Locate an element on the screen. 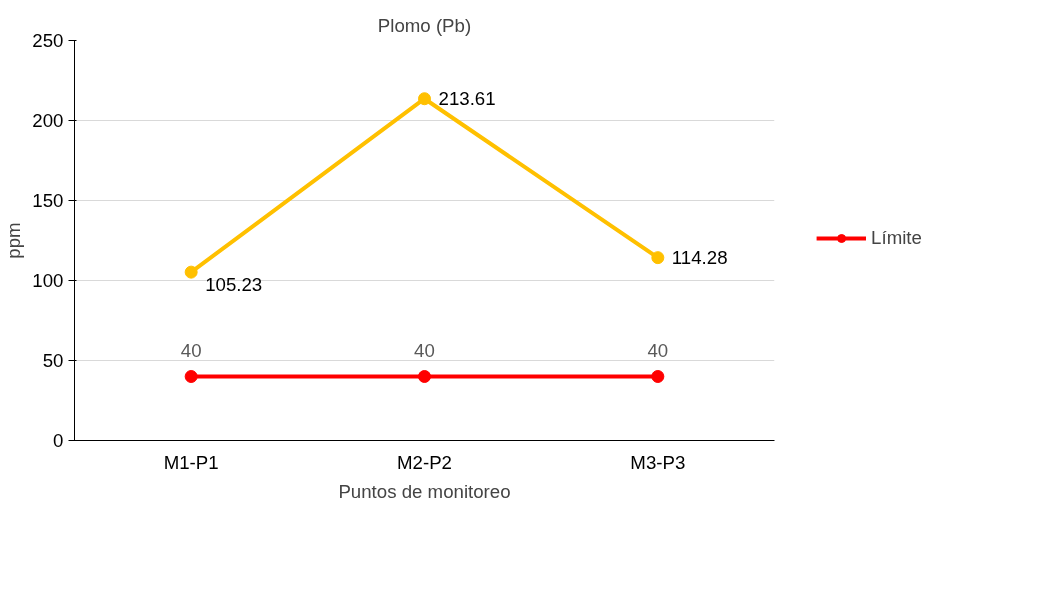 This screenshot has height=607, width=1045. y-tick-label: 250 is located at coordinates (48, 40).